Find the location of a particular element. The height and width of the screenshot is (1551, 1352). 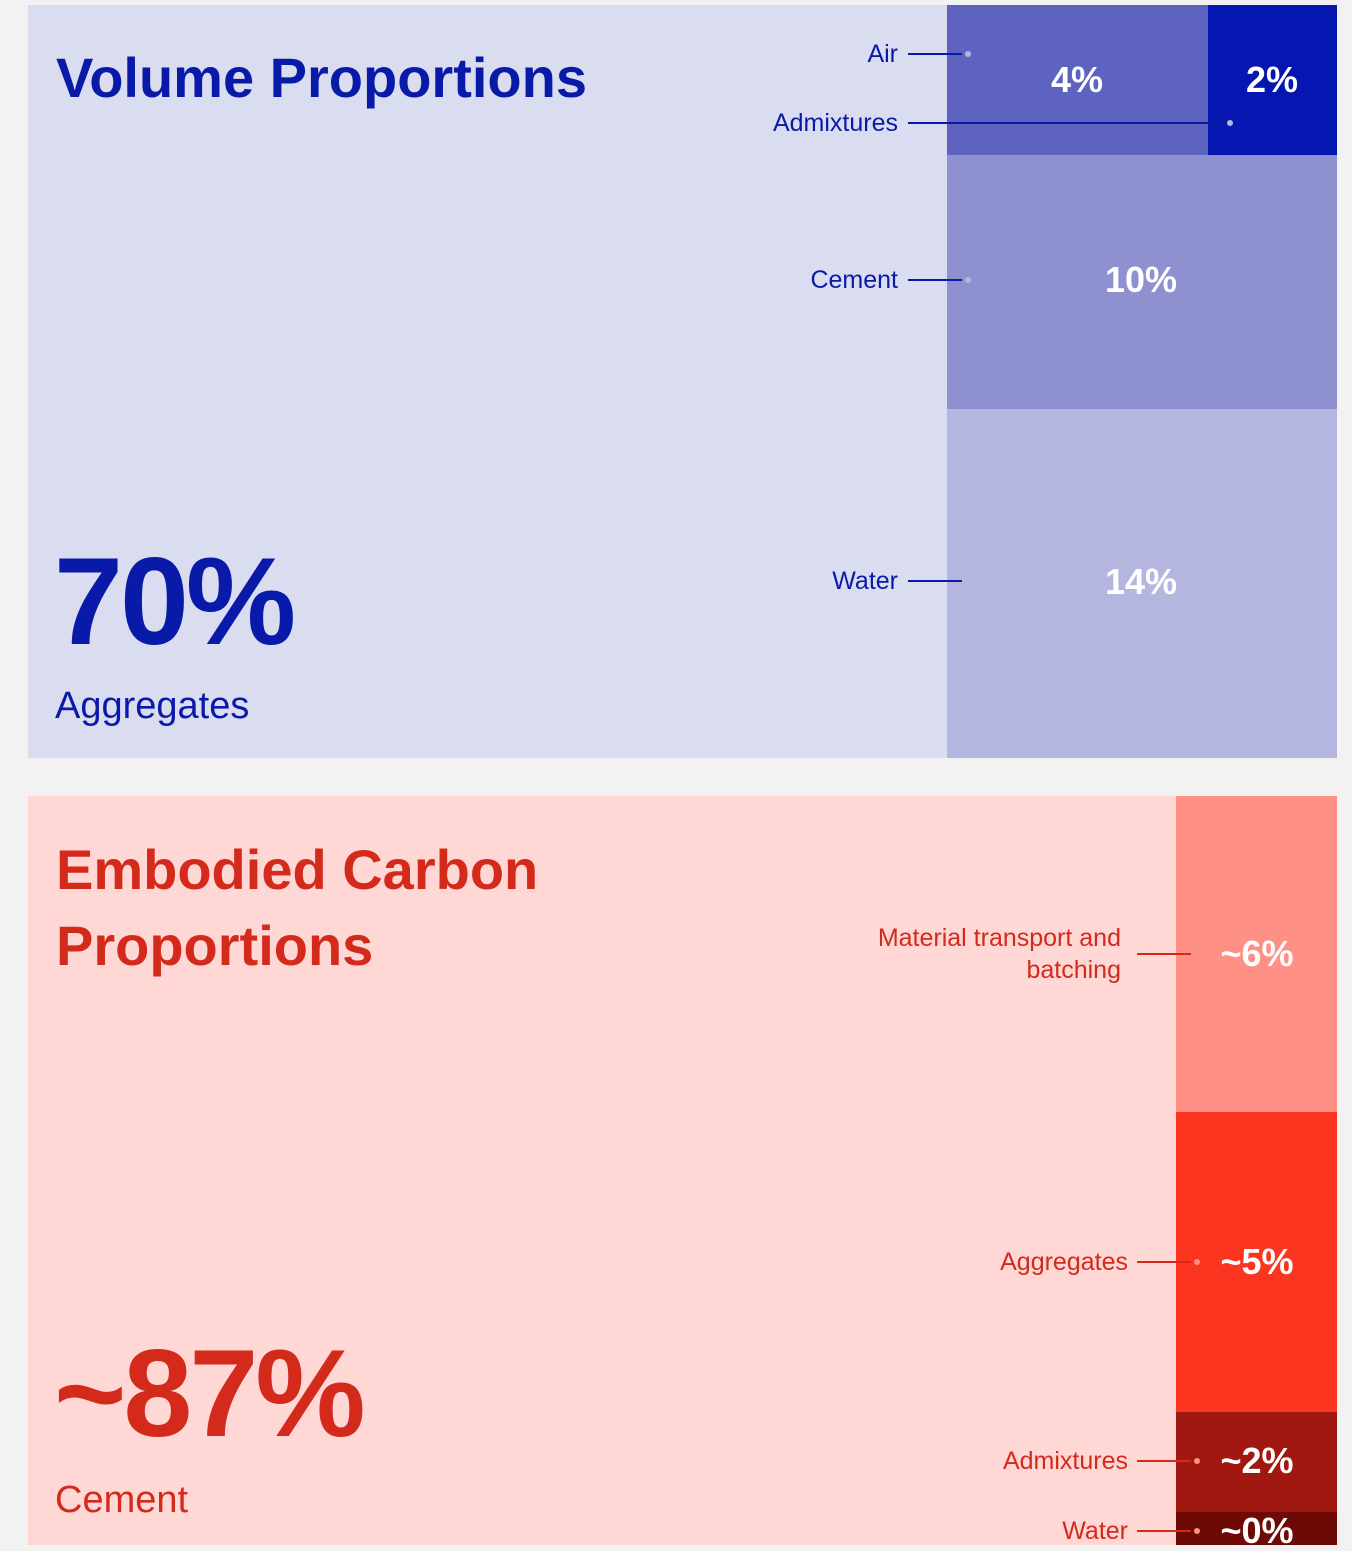

big-value: ~87% is located at coordinates (210, 1394).